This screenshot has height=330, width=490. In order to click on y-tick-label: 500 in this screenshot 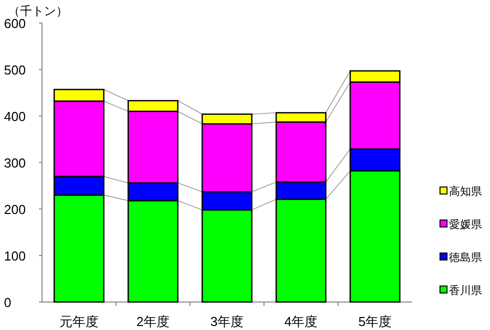, I will do `click(15, 70)`.